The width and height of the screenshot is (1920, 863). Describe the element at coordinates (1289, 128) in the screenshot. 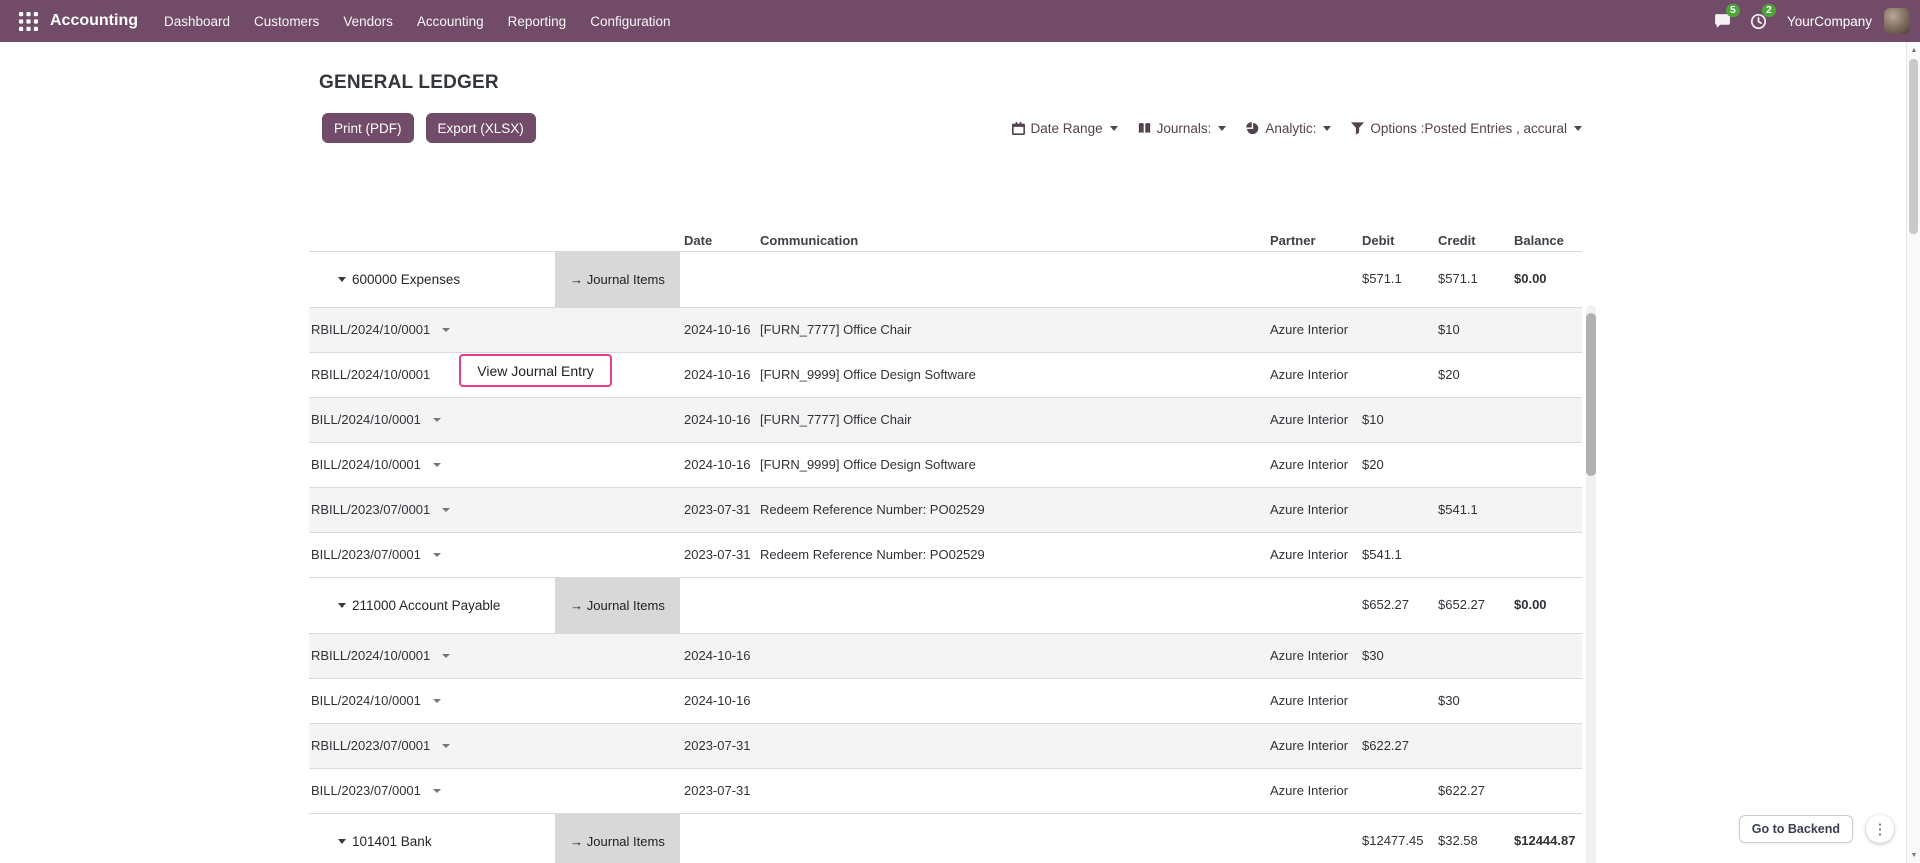

I see `analytic-filter: Analytic:` at that location.